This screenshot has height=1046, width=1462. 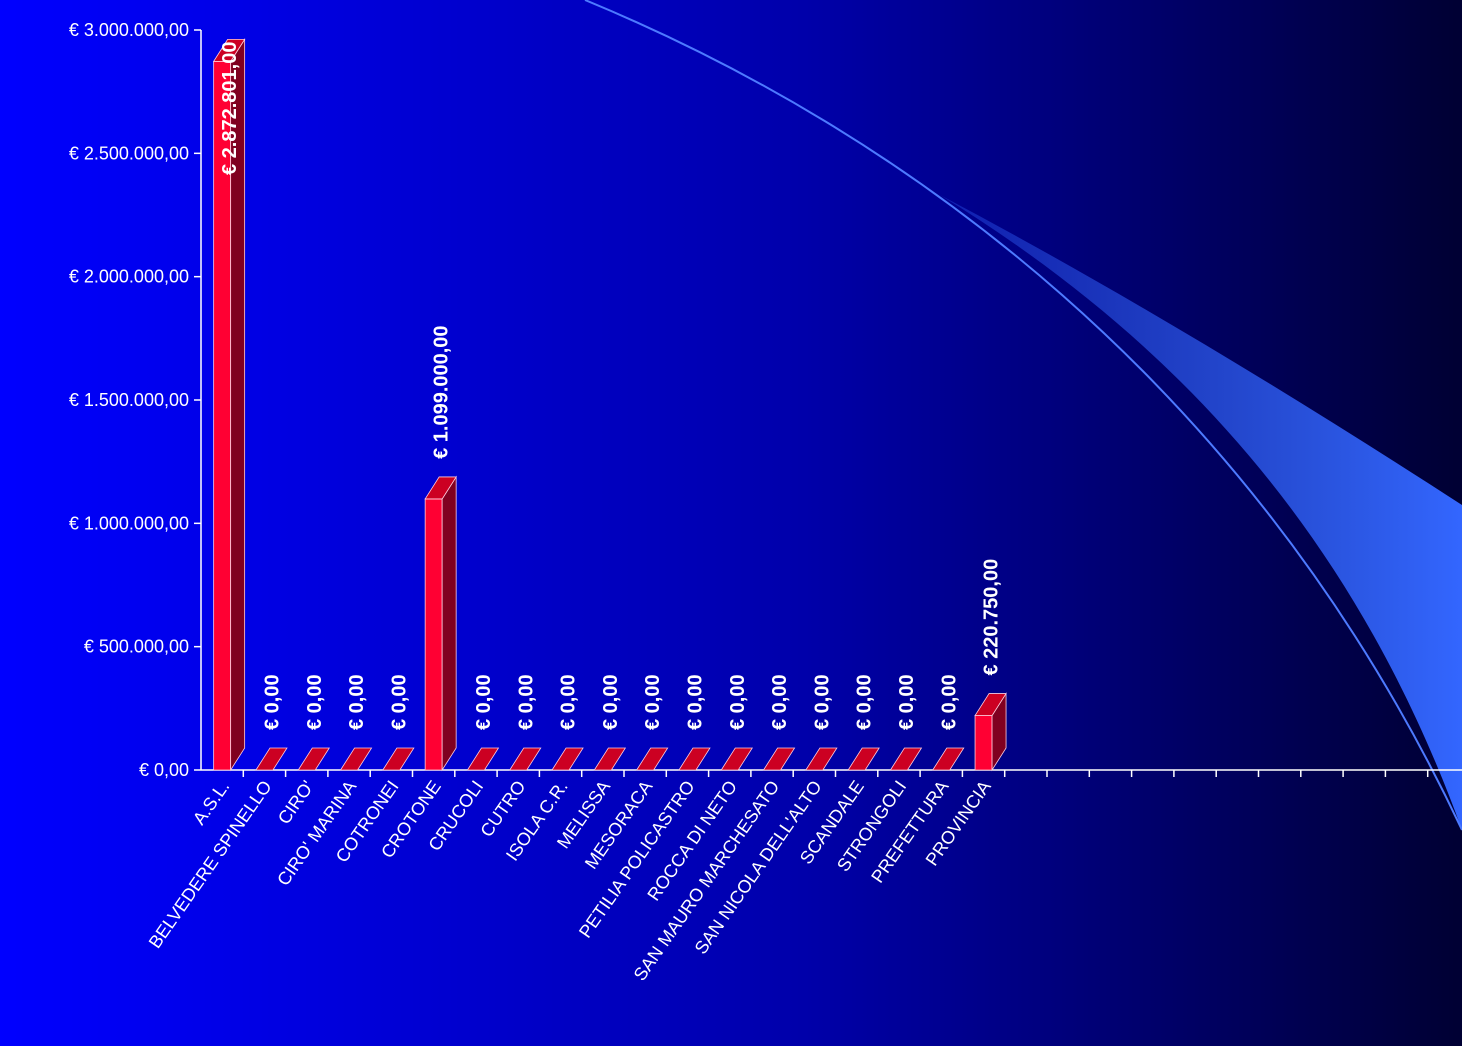 What do you see at coordinates (129, 277) in the screenshot?
I see `y-tick-label: € 2.000.000,00` at bounding box center [129, 277].